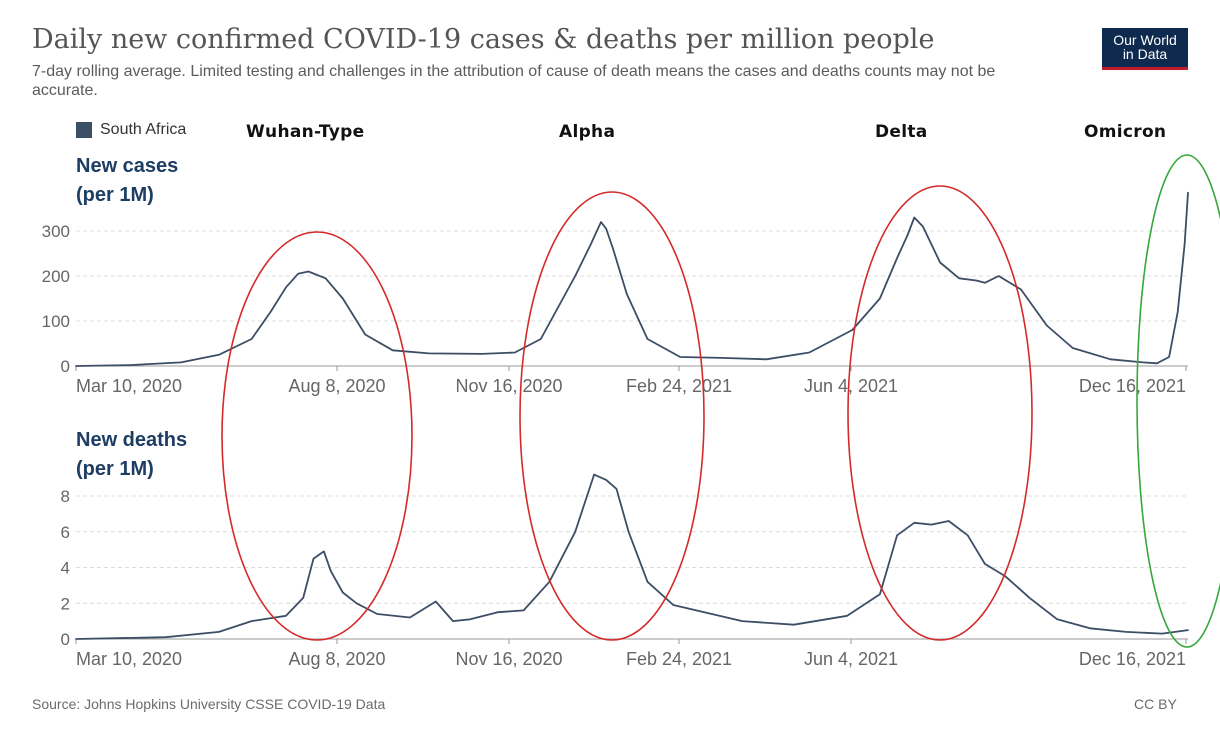  I want to click on deaths-y-tick-label: 2, so click(65, 603).